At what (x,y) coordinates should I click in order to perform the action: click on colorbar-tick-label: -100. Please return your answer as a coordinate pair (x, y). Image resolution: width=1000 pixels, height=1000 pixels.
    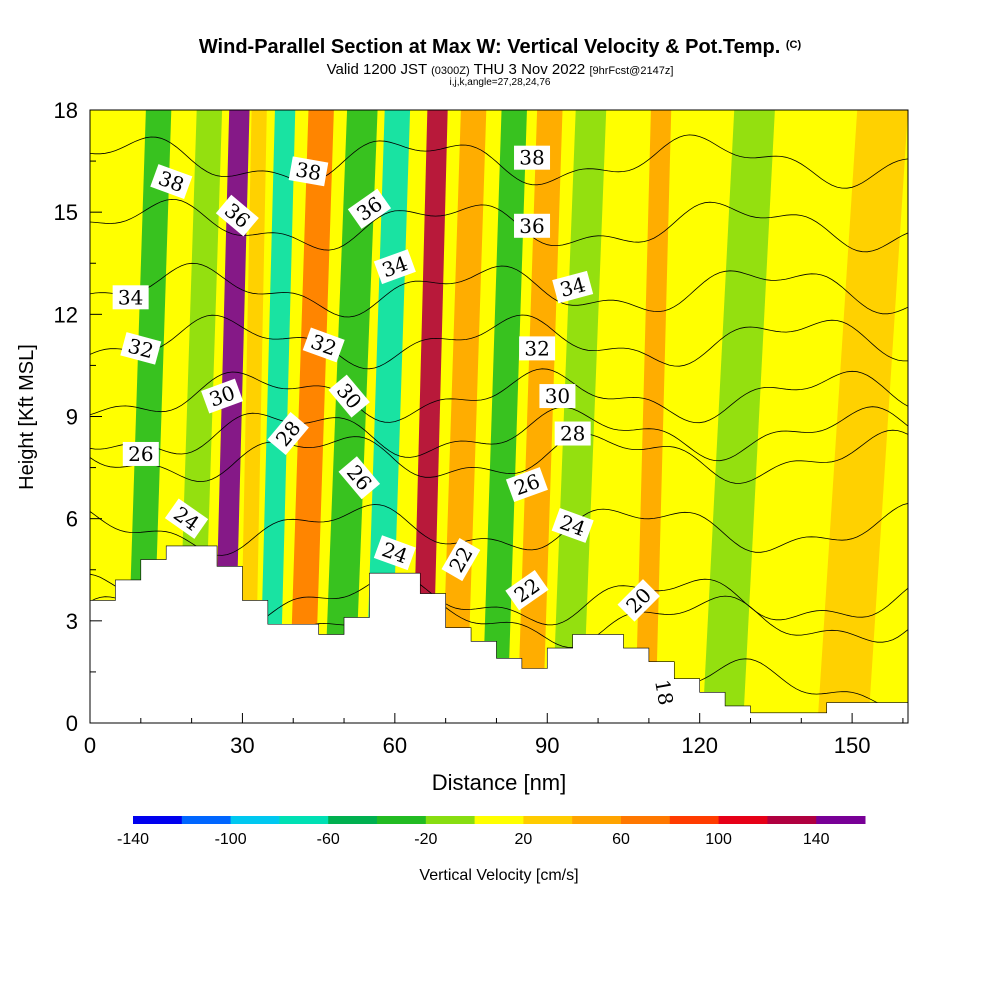
    Looking at the image, I should click on (231, 839).